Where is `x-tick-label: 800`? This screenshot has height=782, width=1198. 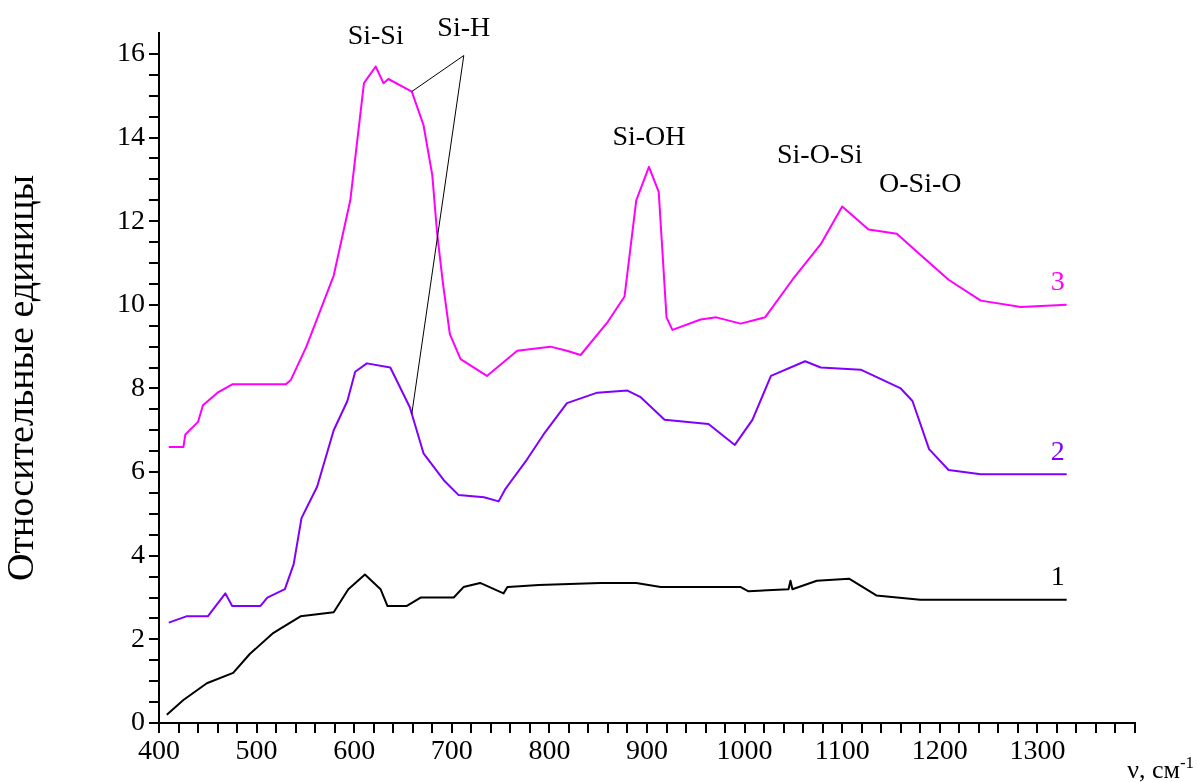
x-tick-label: 800 is located at coordinates (549, 750).